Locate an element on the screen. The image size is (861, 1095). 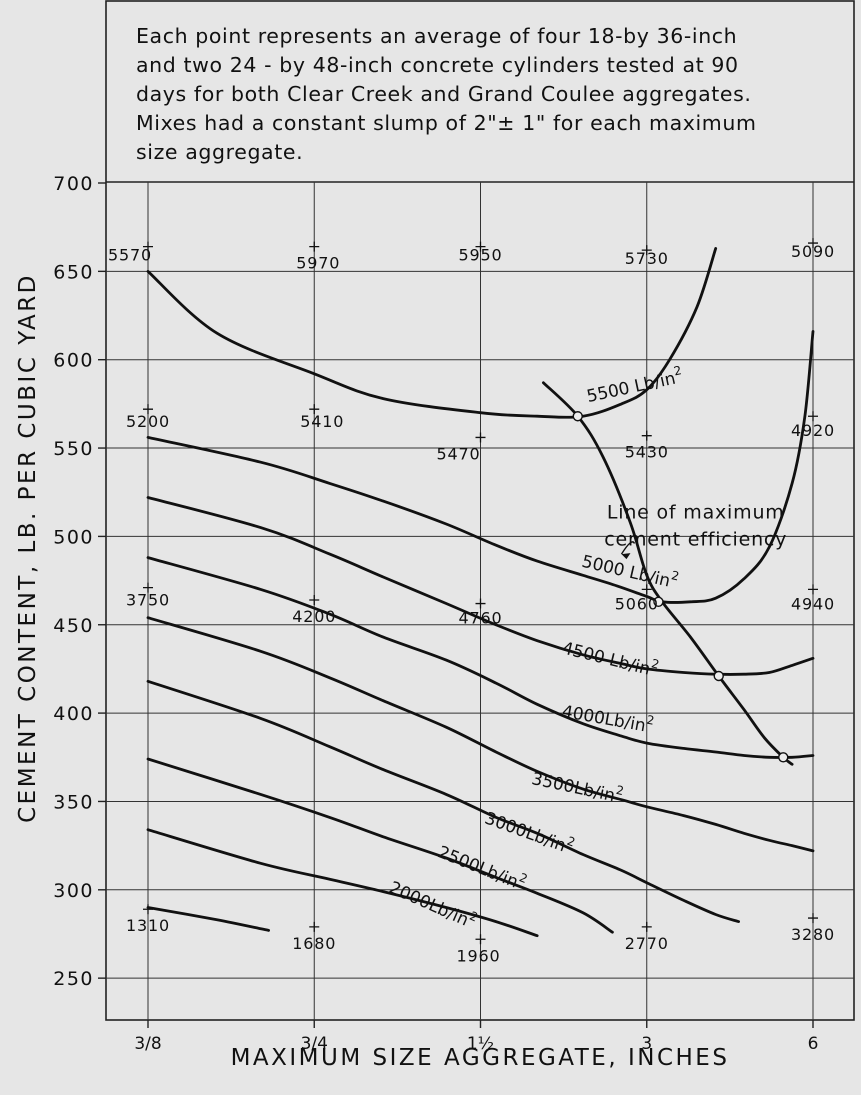
curve-2500-lb-in is located at coordinates (380, 845).